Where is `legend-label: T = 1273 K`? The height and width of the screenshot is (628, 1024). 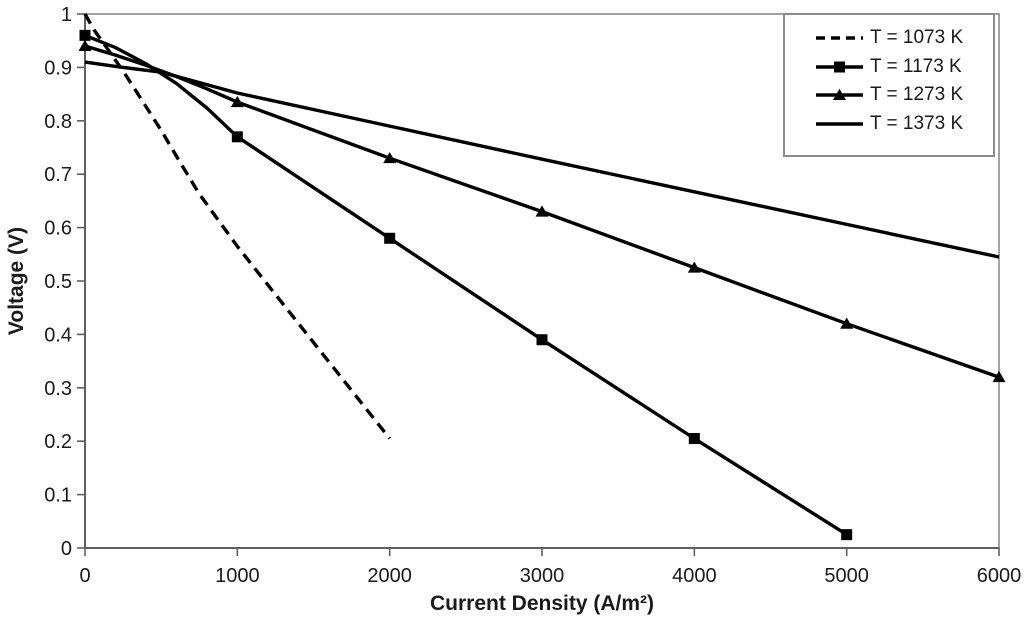 legend-label: T = 1273 K is located at coordinates (917, 95).